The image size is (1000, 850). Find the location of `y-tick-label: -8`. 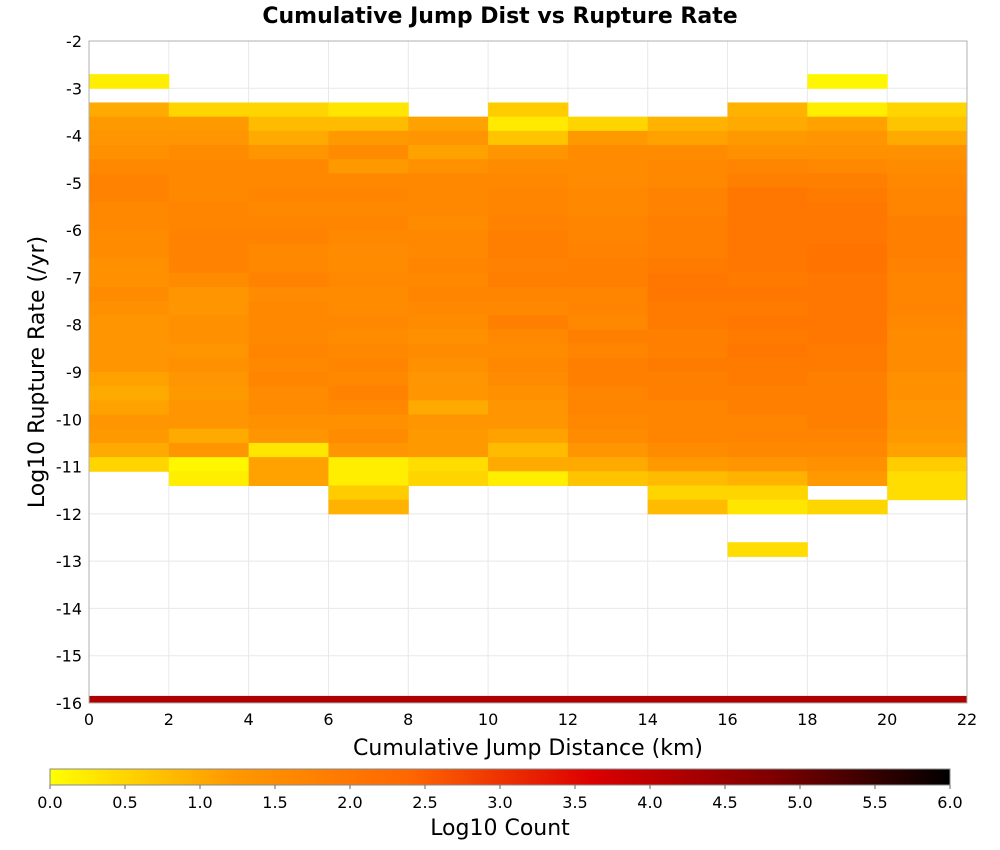

y-tick-label: -8 is located at coordinates (74, 325).